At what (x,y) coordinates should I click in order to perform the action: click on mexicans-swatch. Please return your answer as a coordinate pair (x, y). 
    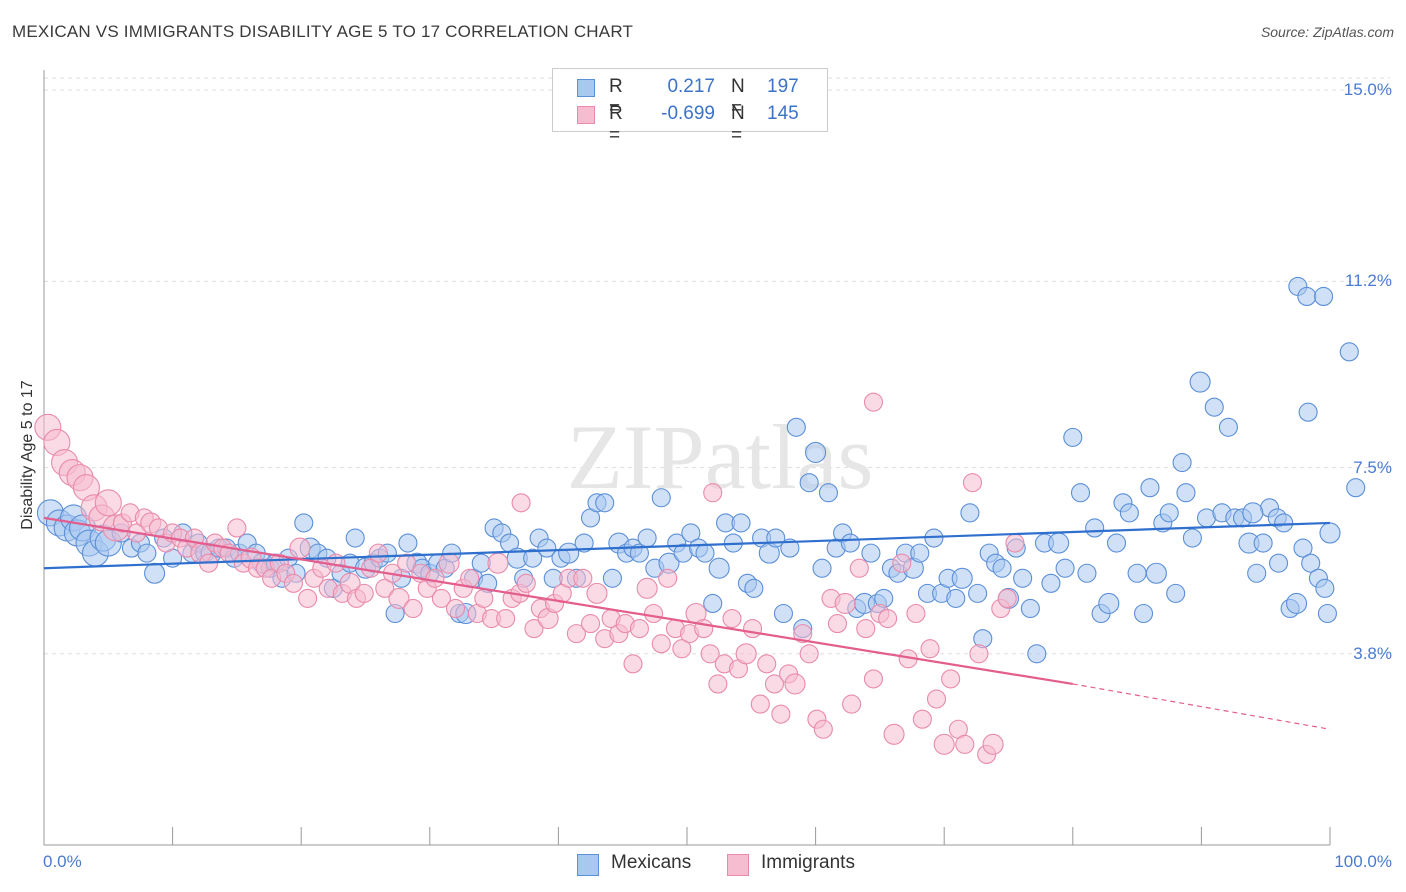
    Looking at the image, I should click on (586, 88).